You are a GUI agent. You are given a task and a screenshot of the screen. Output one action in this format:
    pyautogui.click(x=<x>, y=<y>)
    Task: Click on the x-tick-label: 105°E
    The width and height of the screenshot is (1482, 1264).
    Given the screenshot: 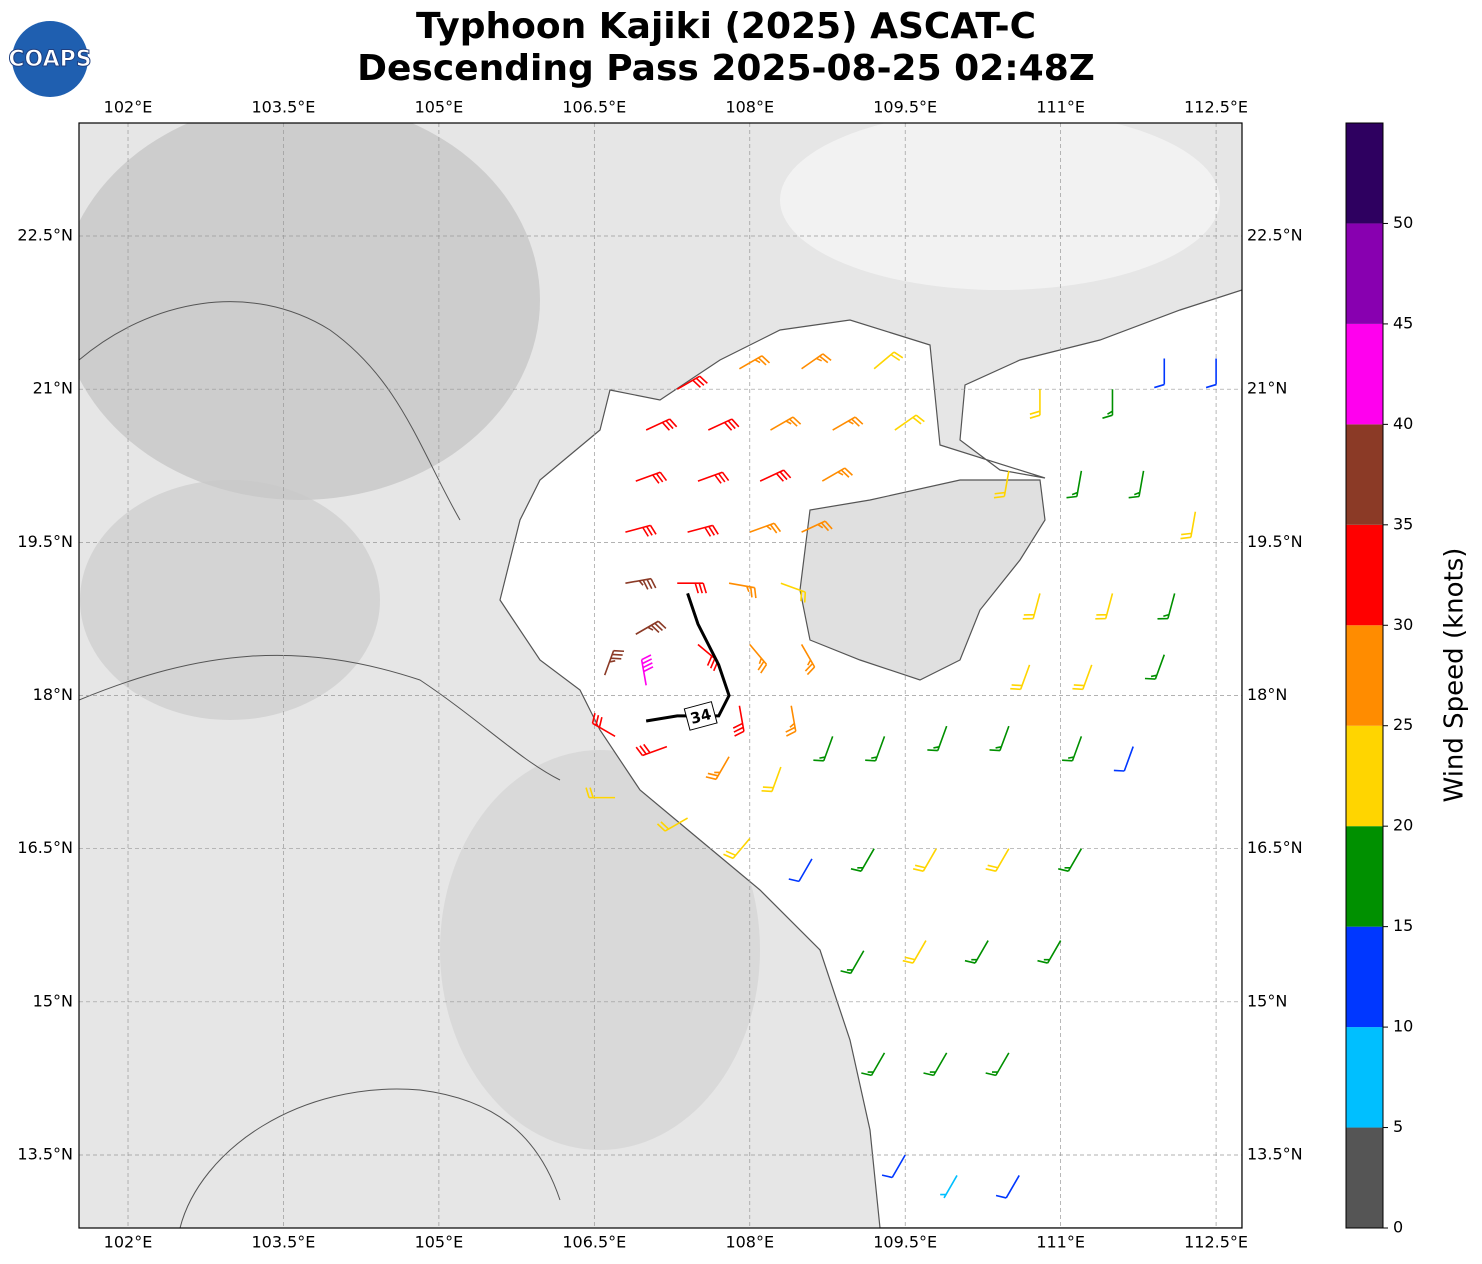 What is the action you would take?
    pyautogui.click(x=439, y=107)
    